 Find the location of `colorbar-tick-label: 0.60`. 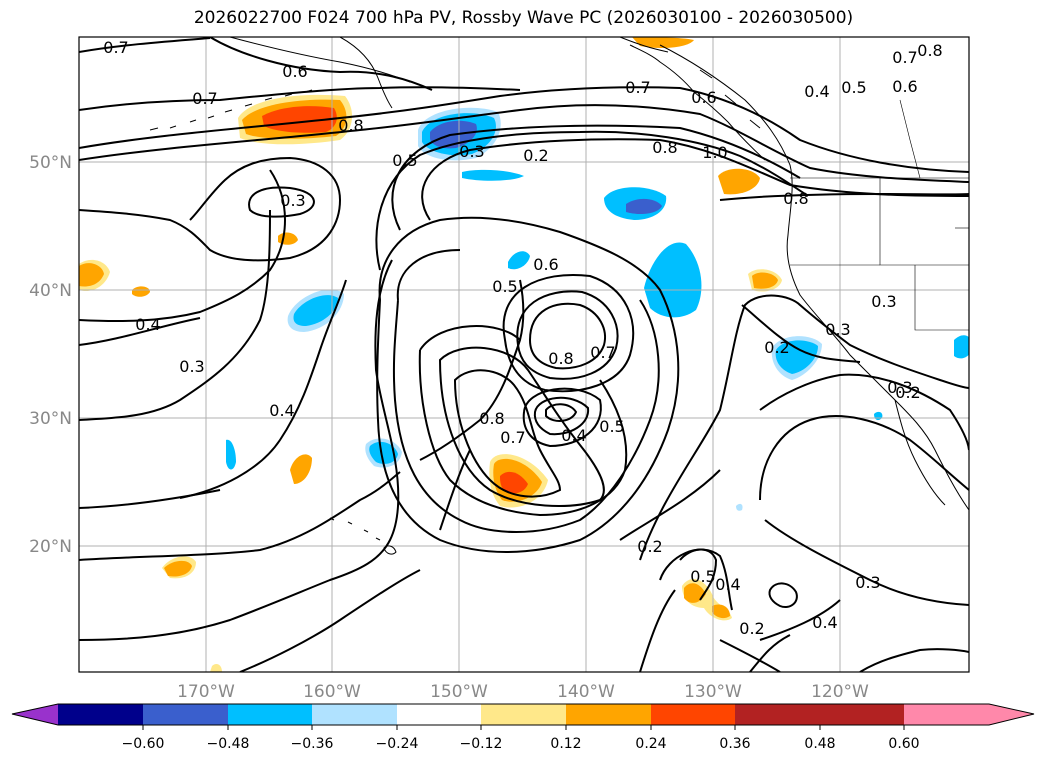

colorbar-tick-label: 0.60 is located at coordinates (903, 744).